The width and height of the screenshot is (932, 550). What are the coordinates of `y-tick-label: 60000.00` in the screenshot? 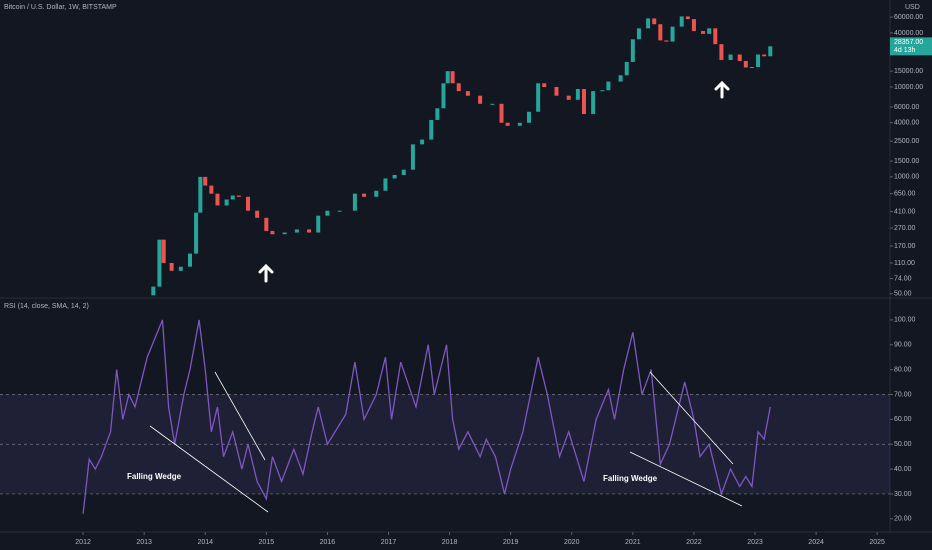 It's located at (908, 17).